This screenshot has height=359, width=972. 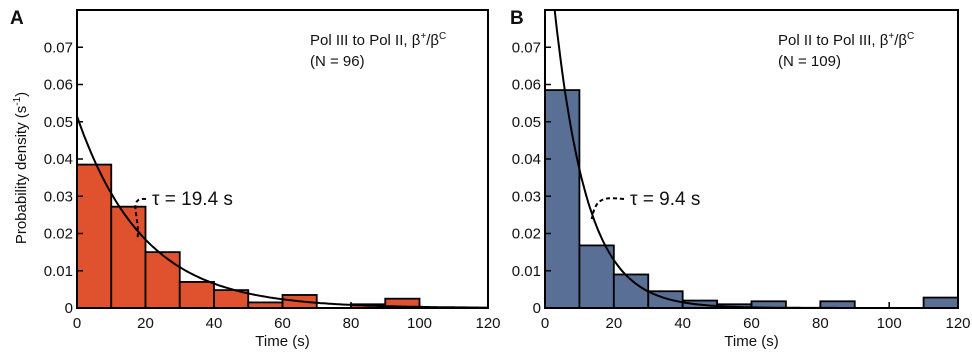 What do you see at coordinates (192, 199) in the screenshot?
I see `tau-label-a: τ = 19.4 s` at bounding box center [192, 199].